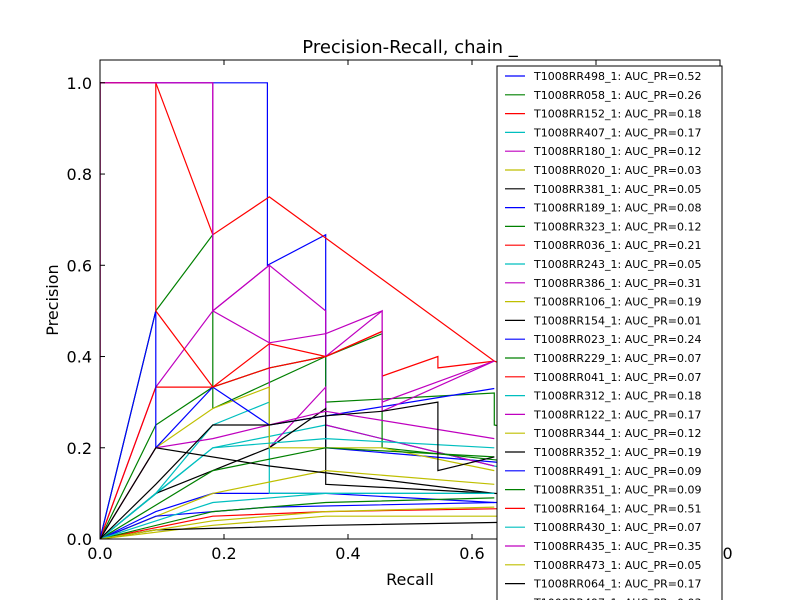  What do you see at coordinates (347, 553) in the screenshot?
I see `x-tick-label: 0.4` at bounding box center [347, 553].